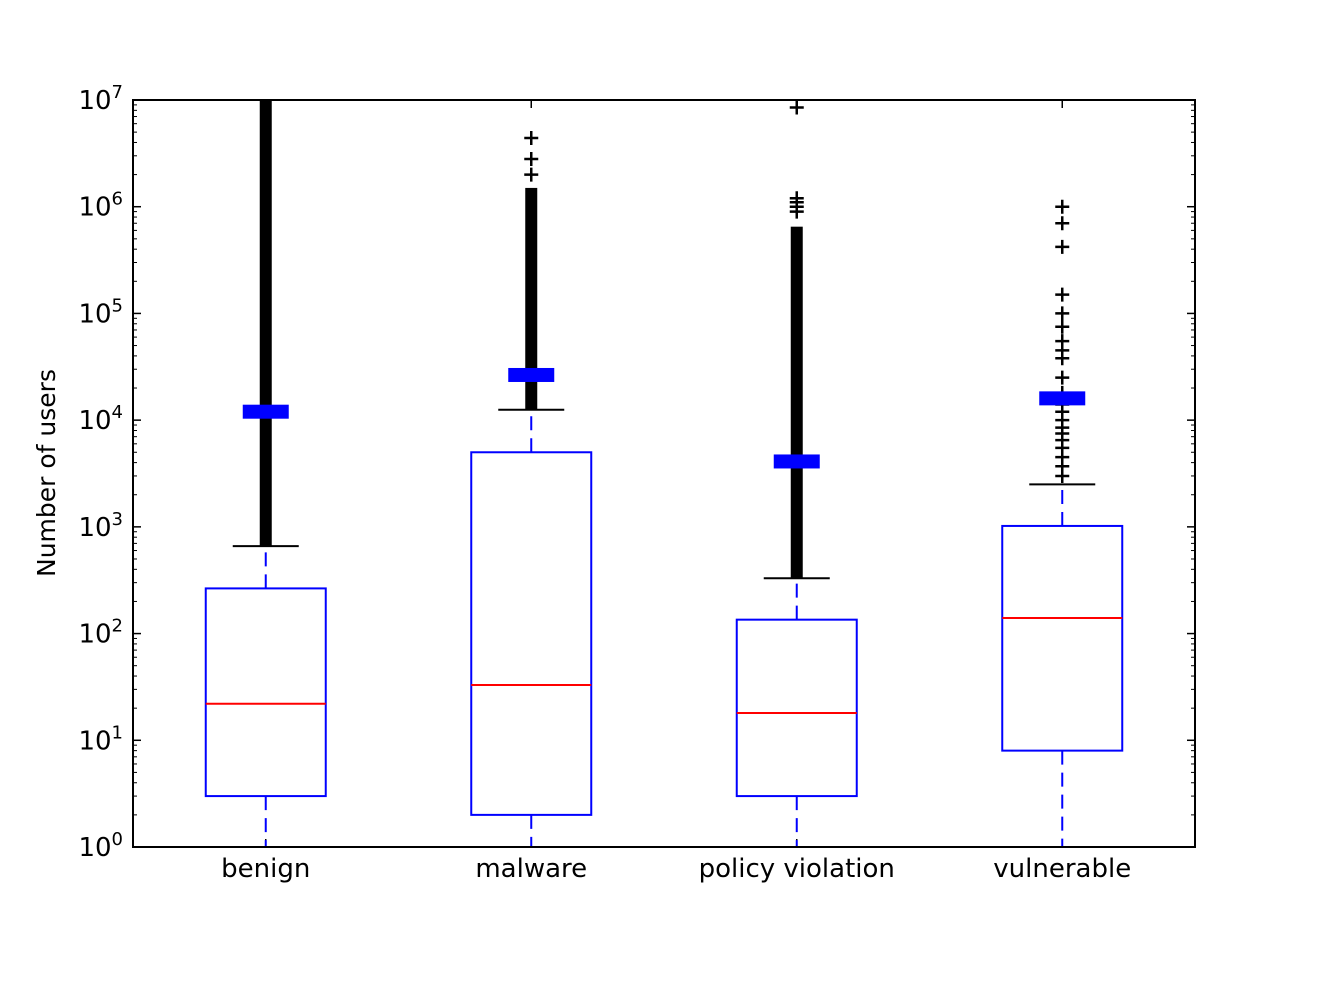 This screenshot has height=997, width=1329. I want to click on y-tick-label: 106, so click(100, 206).